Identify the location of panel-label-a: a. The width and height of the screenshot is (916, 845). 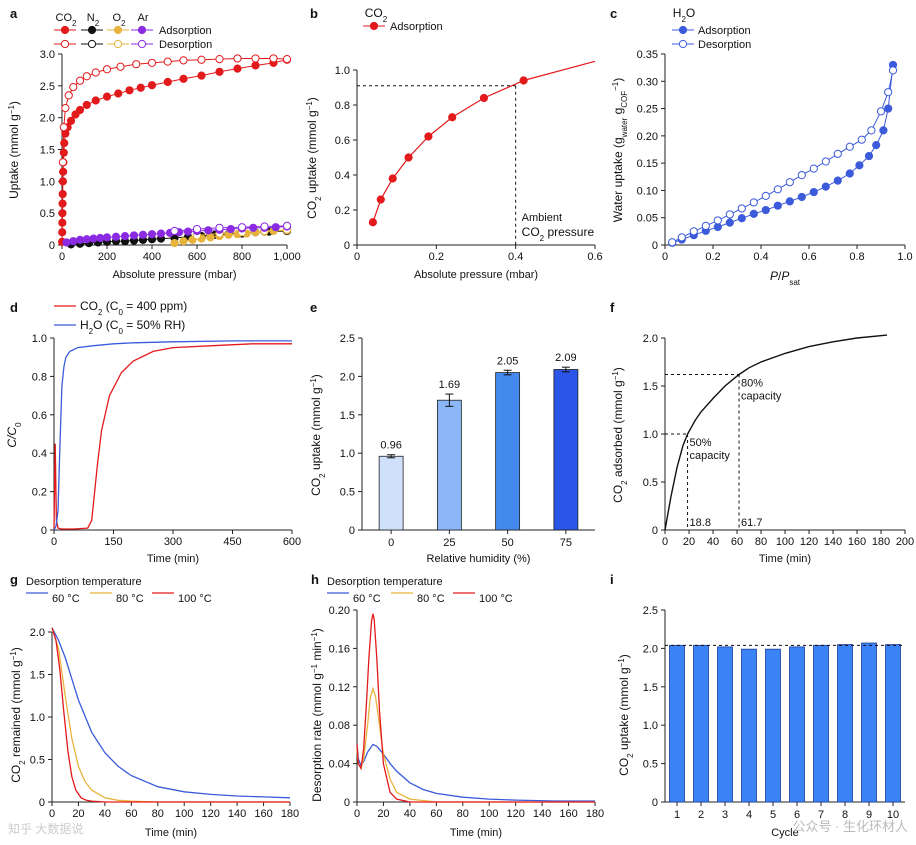
(14, 13).